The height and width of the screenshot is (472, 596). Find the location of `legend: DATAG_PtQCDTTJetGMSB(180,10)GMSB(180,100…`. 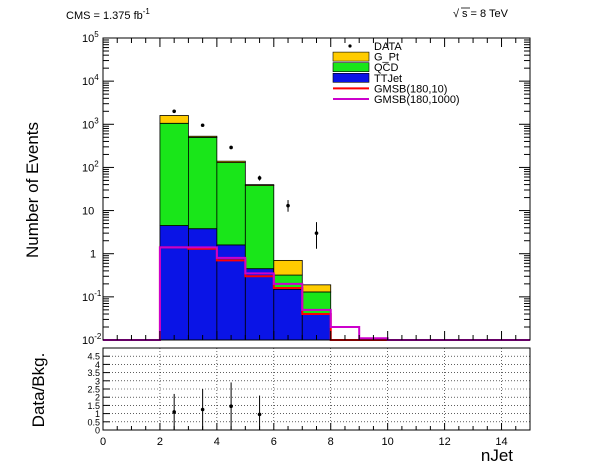

legend: DATAG_PtQCDTTJetGMSB(180,10)GMSB(180,100… is located at coordinates (396, 73).